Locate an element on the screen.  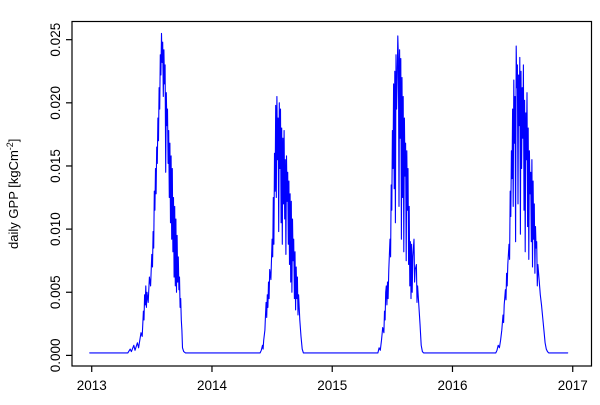
y-tick-label: 0.015 is located at coordinates (55, 166).